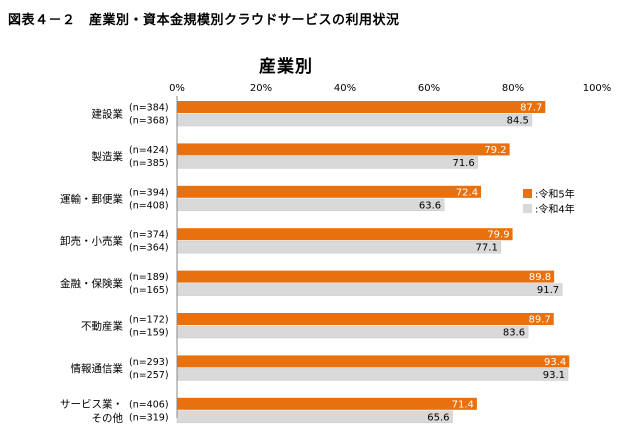 Image resolution: width=630 pixels, height=427 pixels. What do you see at coordinates (430, 205) in the screenshot?
I see `data-label: 63.6` at bounding box center [430, 205].